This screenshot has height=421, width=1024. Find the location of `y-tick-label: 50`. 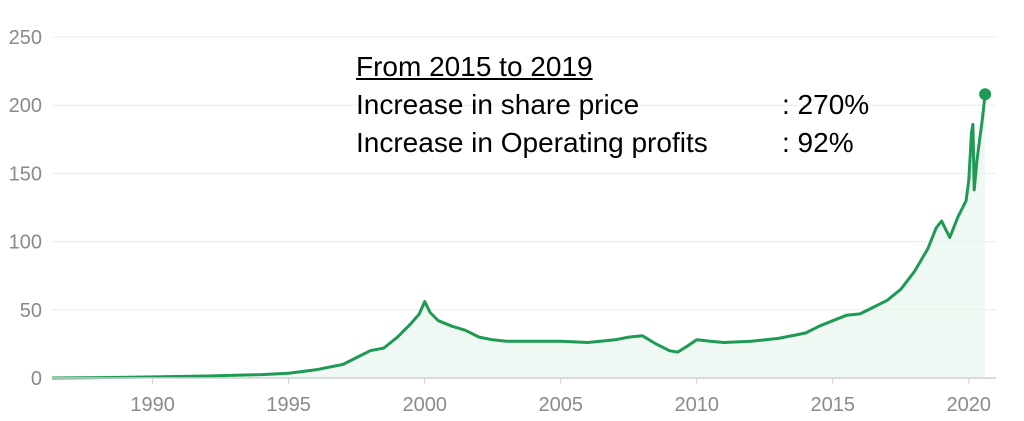

y-tick-label: 50 is located at coordinates (31, 311).